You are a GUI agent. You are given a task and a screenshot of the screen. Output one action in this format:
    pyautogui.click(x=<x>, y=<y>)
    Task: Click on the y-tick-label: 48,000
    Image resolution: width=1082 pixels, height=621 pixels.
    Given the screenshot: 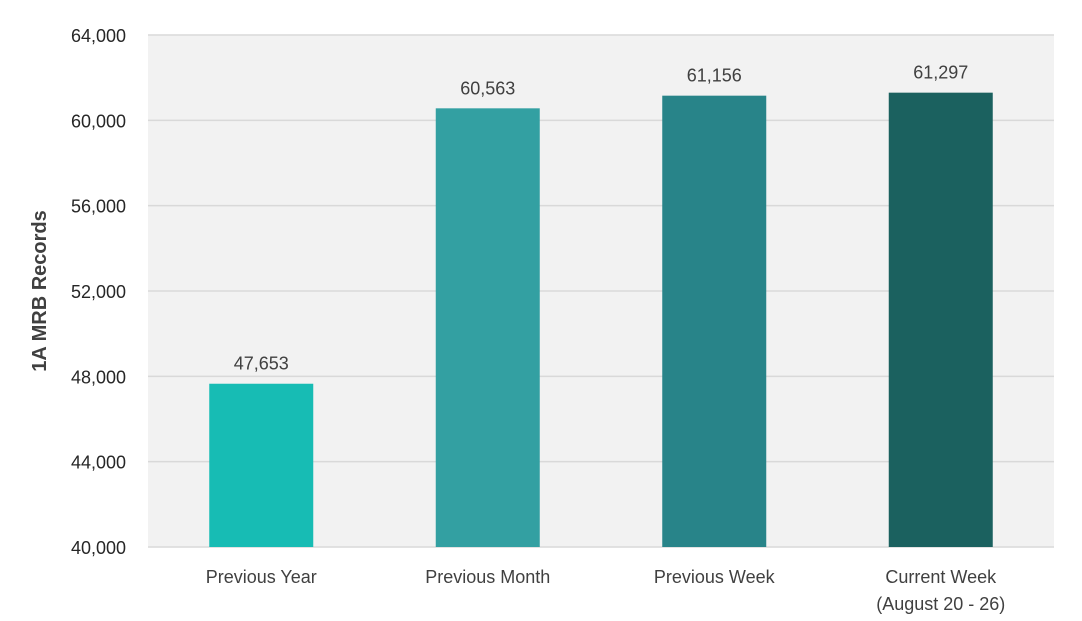 What is the action you would take?
    pyautogui.click(x=98, y=377)
    